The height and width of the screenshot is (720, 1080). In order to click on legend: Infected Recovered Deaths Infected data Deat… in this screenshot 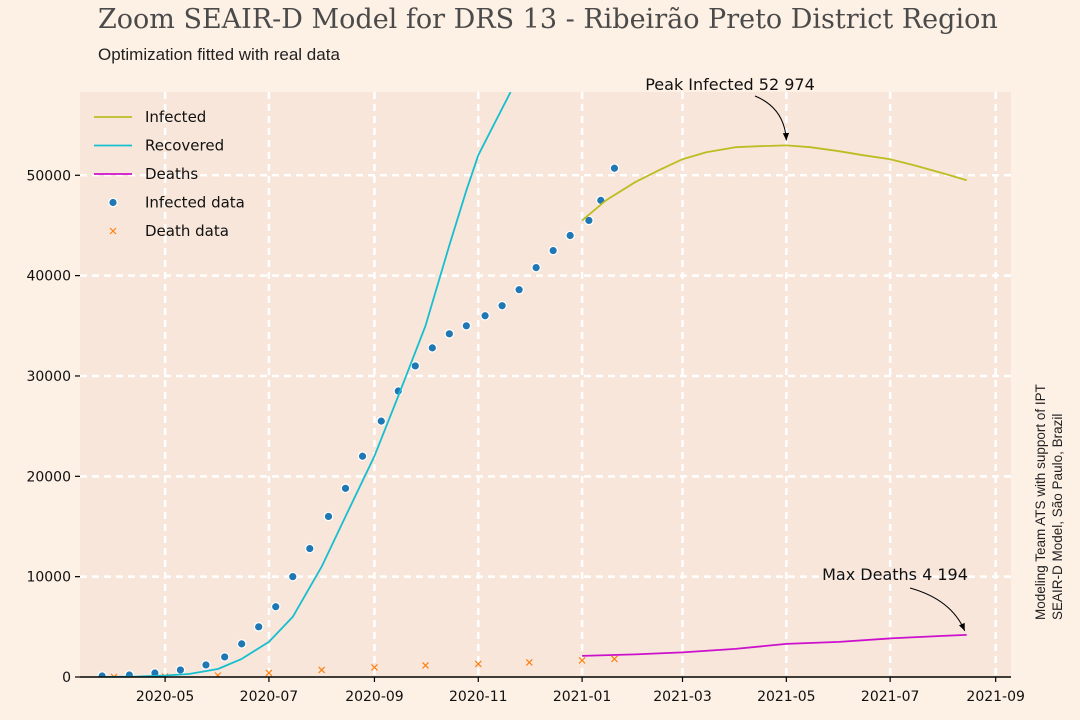, I will do `click(169, 174)`.